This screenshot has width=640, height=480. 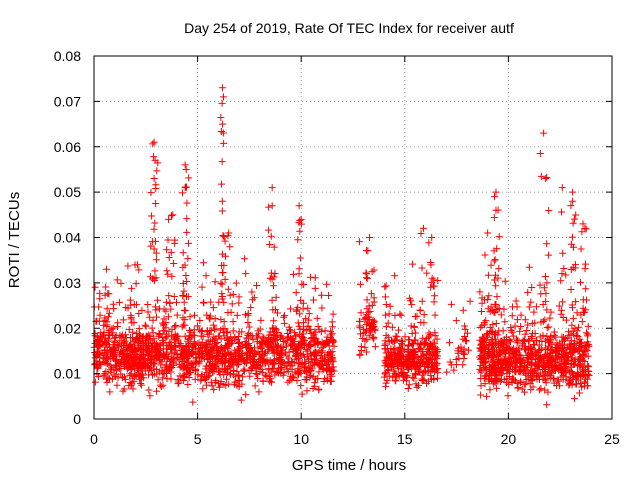 What do you see at coordinates (67, 238) in the screenshot?
I see `y-tick-label: 0.04` at bounding box center [67, 238].